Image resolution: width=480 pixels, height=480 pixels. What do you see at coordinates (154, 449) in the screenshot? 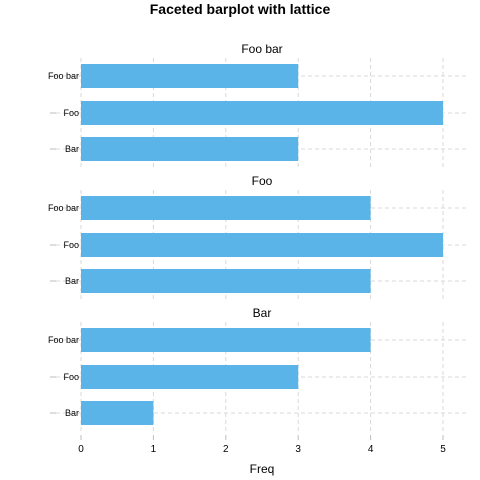
I see `x-tick-label: 1` at bounding box center [154, 449].